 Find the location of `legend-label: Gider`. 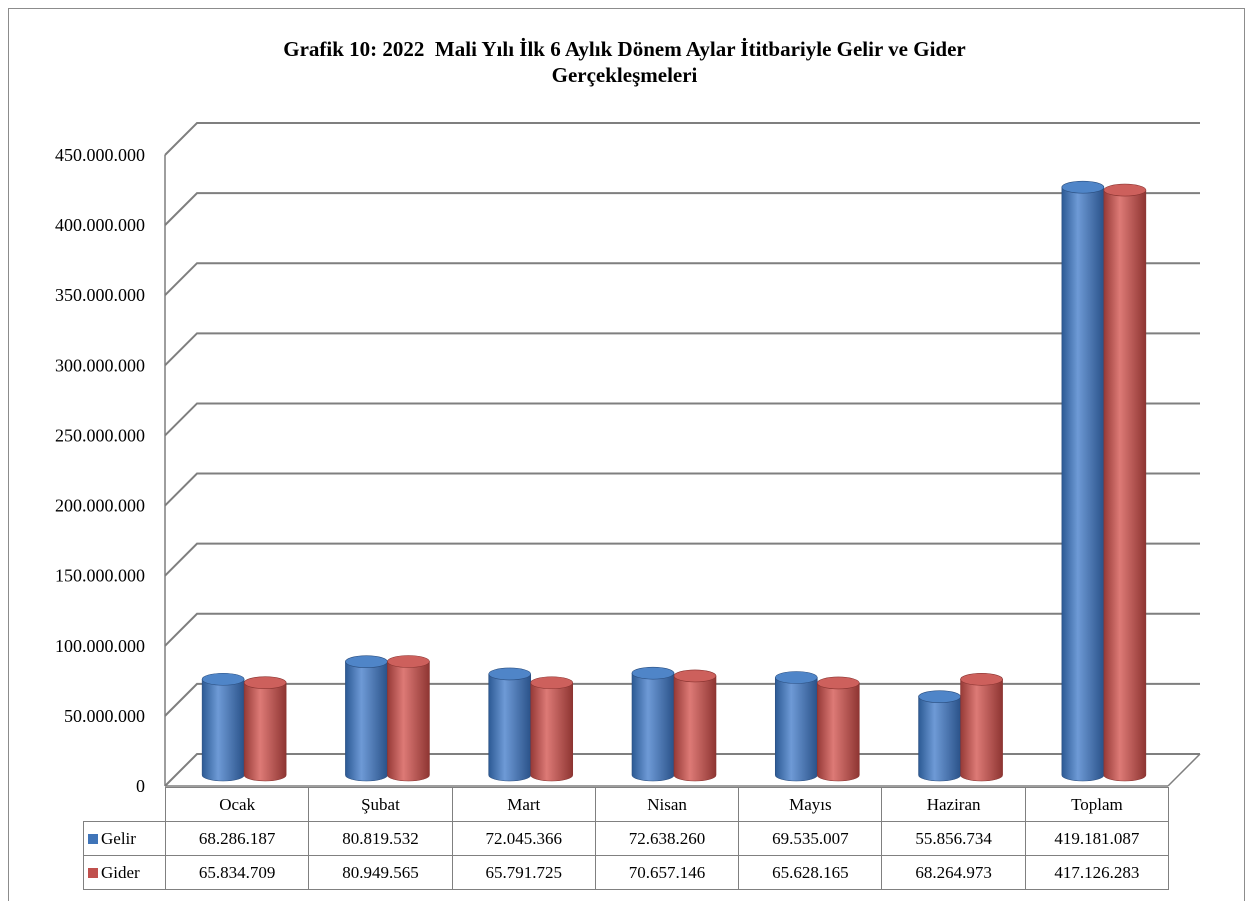

legend-label: Gider is located at coordinates (120, 872).